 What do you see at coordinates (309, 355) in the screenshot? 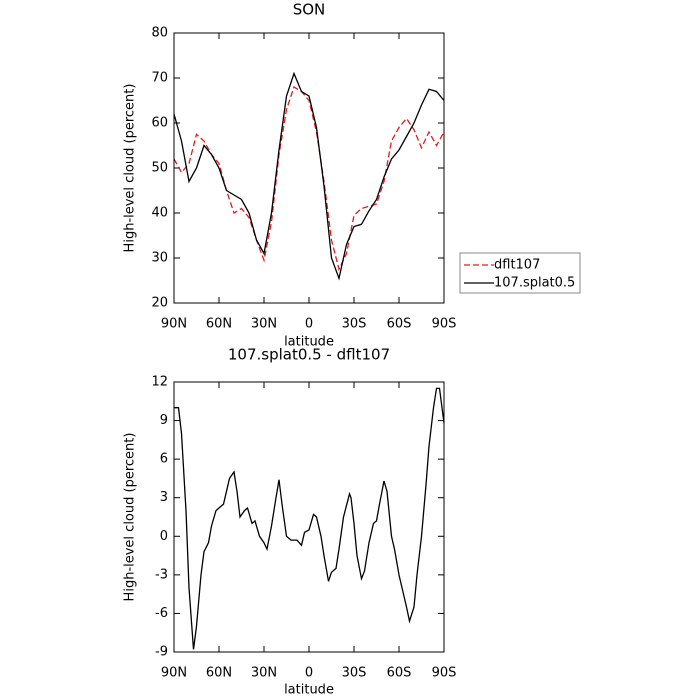
I see `chart-title: 107.splat0.5 - dflt107` at bounding box center [309, 355].